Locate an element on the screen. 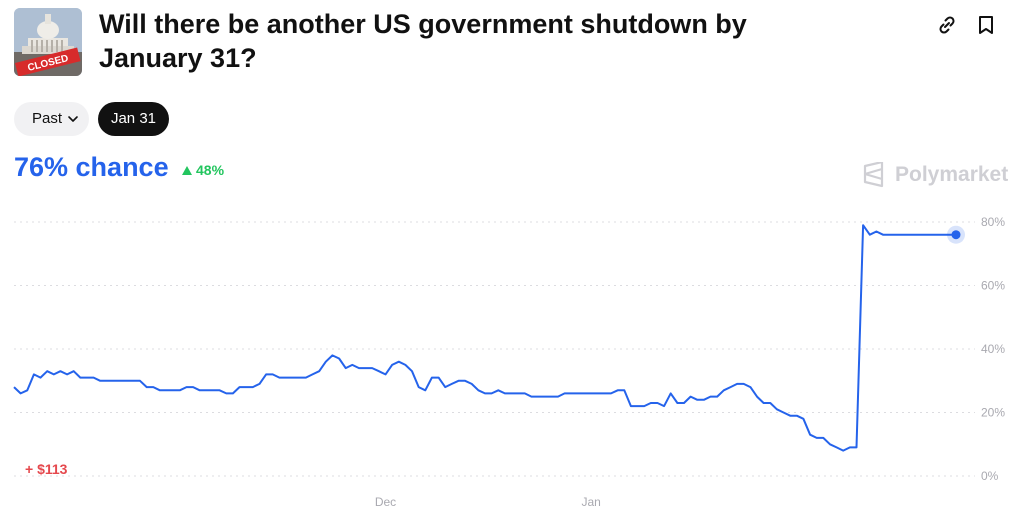  y-axis: 0% 20% 40% 60% 80% is located at coordinates (993, 349).